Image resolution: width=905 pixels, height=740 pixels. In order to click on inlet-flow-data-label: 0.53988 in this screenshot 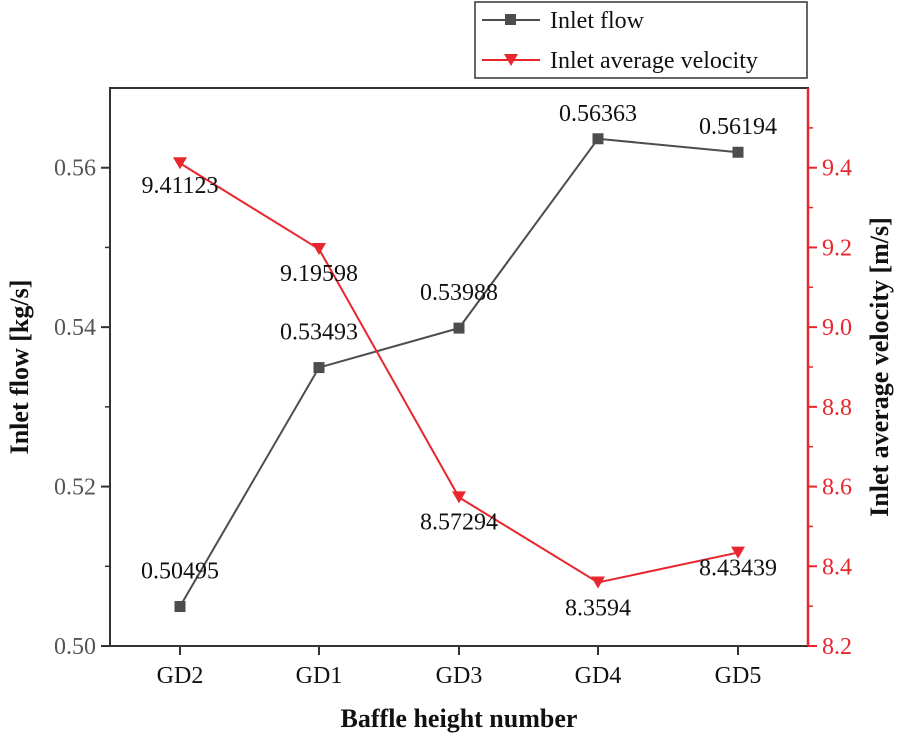, I will do `click(459, 293)`.